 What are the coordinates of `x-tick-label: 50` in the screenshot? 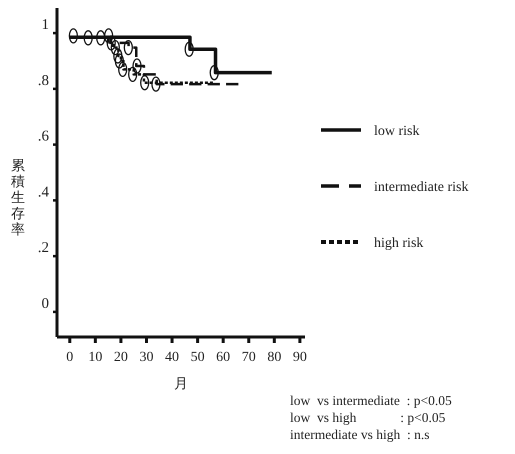 It's located at (197, 357).